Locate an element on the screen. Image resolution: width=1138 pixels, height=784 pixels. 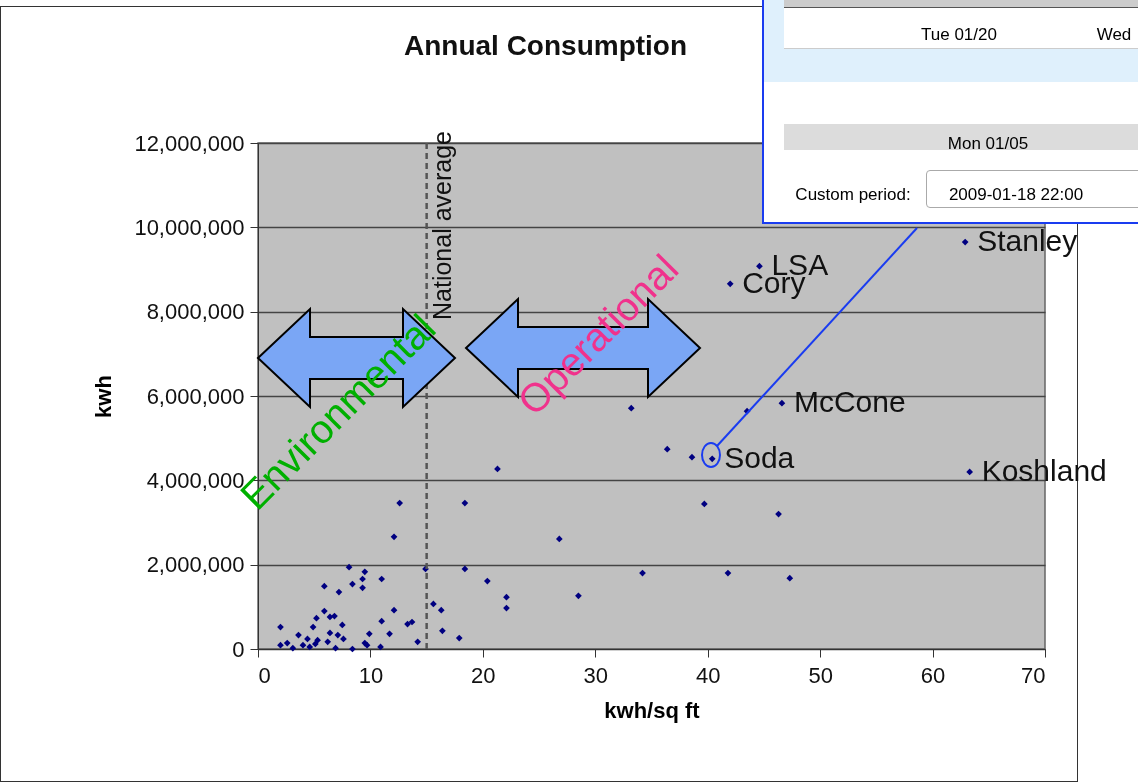
x-tick-label: 60 is located at coordinates (933, 675).